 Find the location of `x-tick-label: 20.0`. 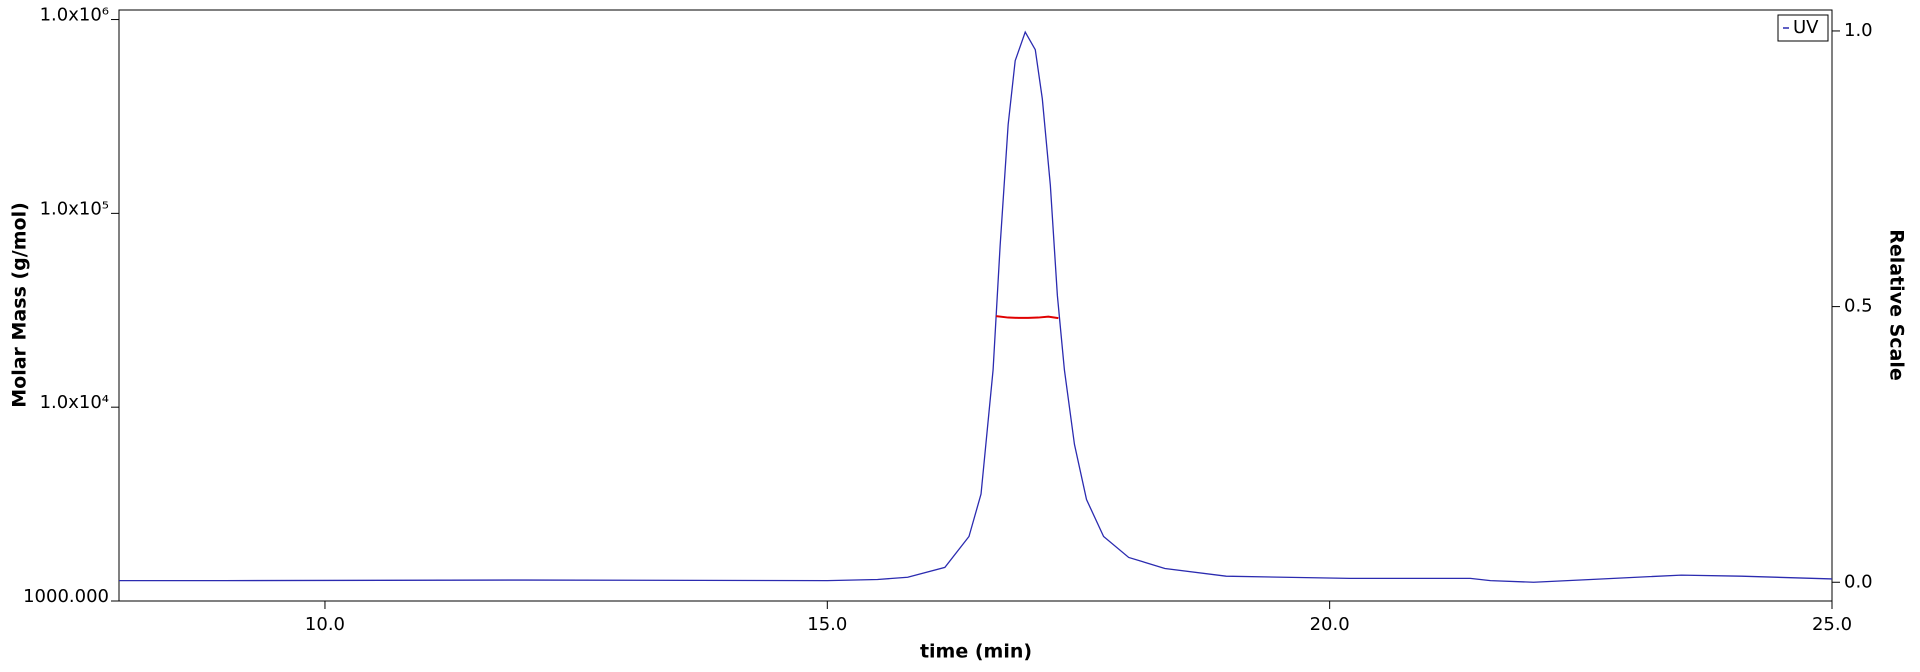

x-tick-label: 20.0 is located at coordinates (1330, 624).